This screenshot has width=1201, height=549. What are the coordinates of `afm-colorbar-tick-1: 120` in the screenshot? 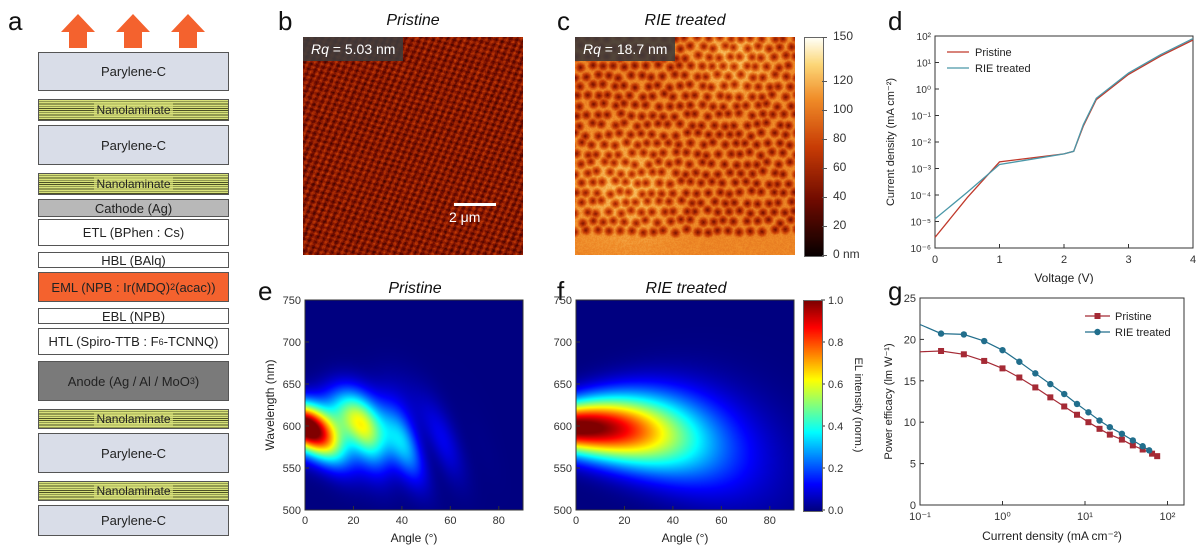 It's located at (843, 79).